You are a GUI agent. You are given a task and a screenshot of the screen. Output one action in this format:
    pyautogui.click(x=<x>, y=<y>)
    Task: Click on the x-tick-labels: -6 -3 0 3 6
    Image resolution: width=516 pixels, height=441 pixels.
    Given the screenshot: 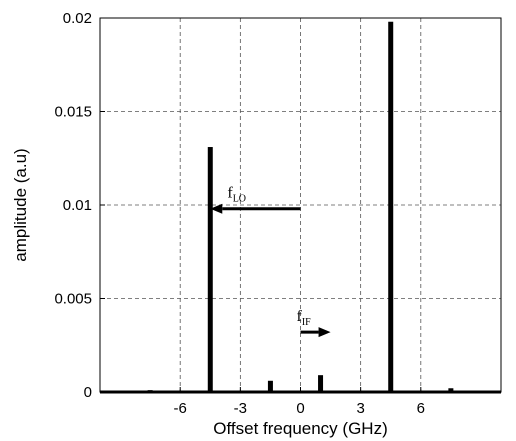 What is the action you would take?
    pyautogui.click(x=299, y=402)
    